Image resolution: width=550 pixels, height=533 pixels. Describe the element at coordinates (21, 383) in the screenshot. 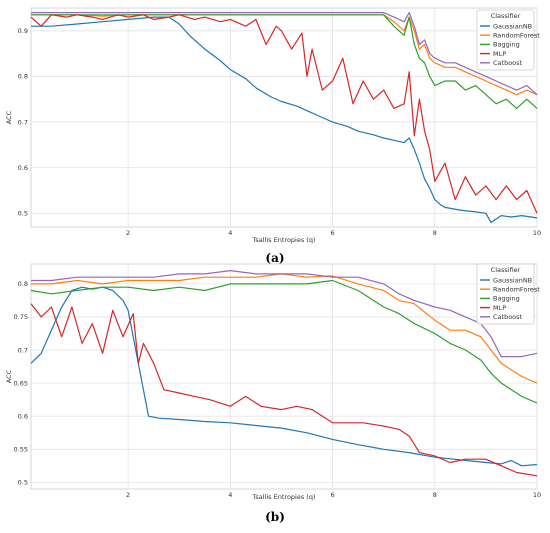

I see `y-tick-label: 0.65` at that location.